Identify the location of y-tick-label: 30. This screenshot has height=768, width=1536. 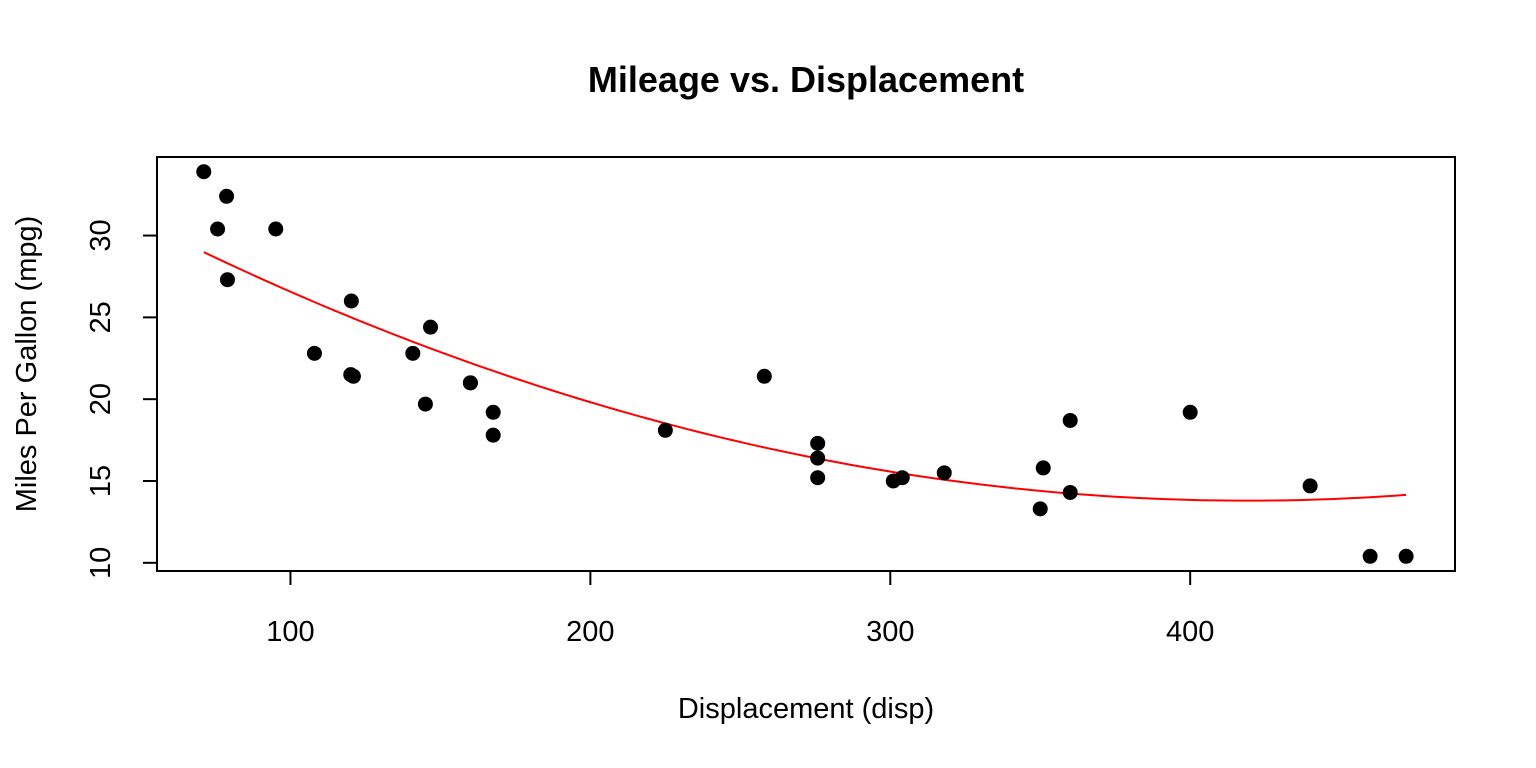
(101, 235).